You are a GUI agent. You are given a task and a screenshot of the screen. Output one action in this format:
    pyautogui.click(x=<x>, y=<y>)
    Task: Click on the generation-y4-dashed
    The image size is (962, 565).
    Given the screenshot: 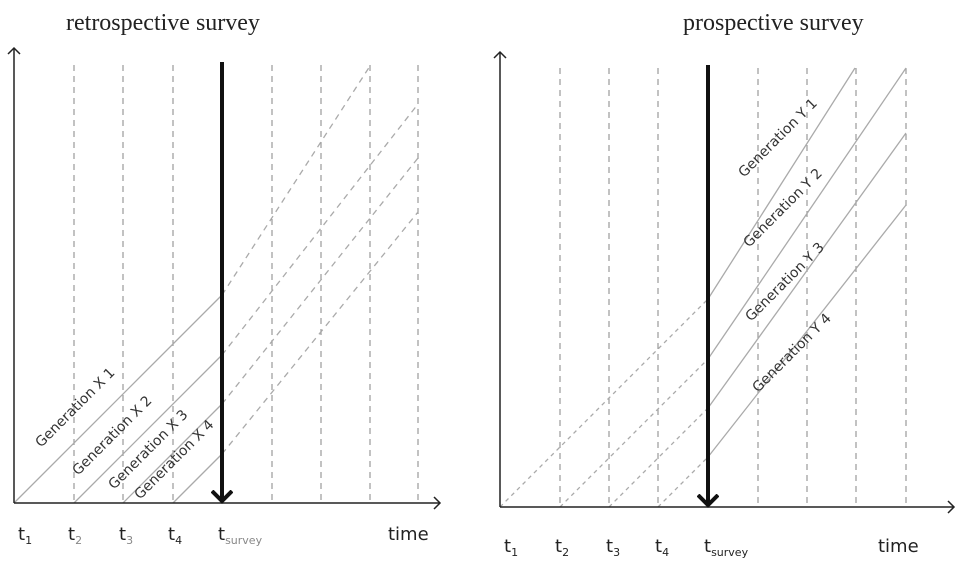 What is the action you would take?
    pyautogui.click(x=683, y=482)
    